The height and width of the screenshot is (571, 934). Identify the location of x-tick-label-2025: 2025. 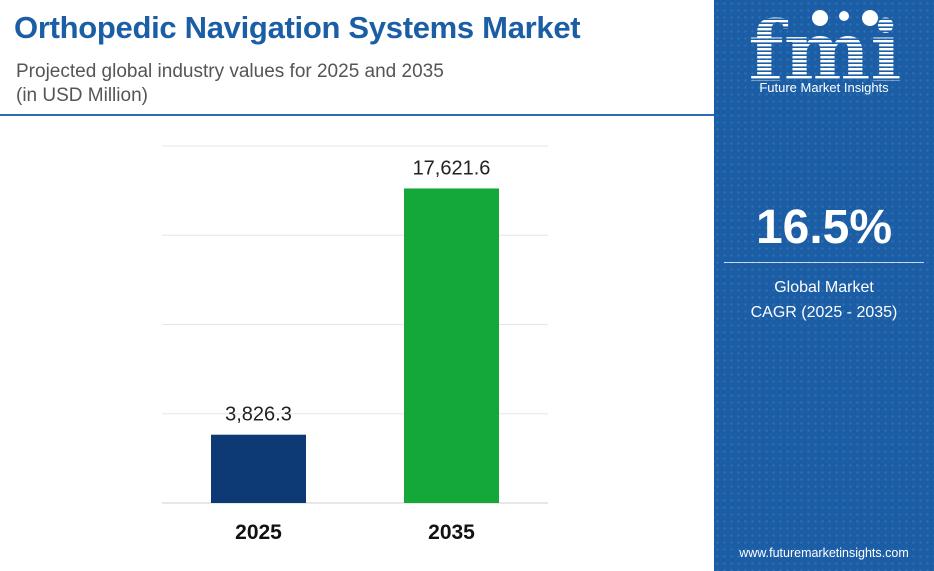
(258, 532).